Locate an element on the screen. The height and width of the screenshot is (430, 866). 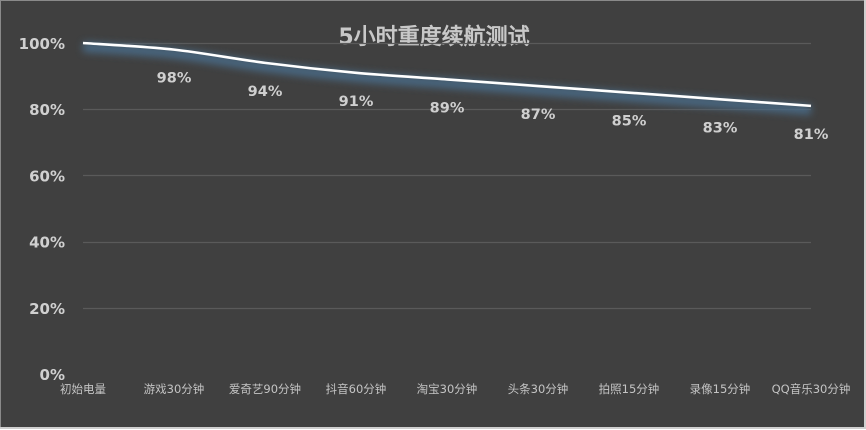
data-label: 81% is located at coordinates (811, 135).